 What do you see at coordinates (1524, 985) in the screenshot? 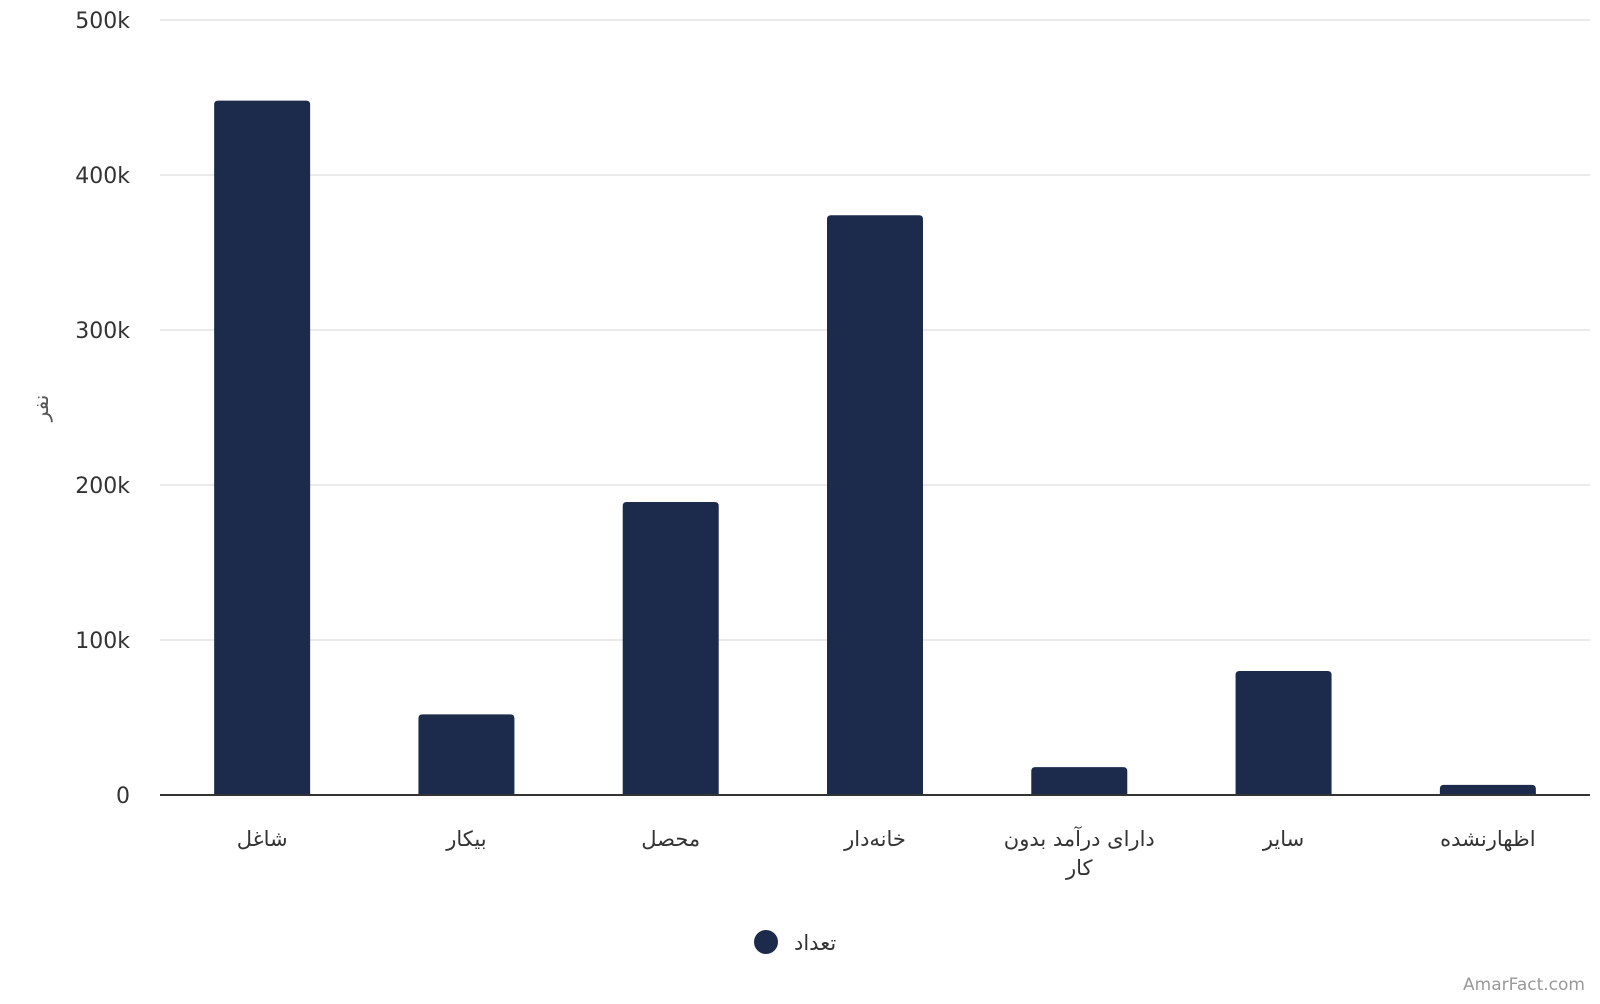
I see `credit-text: AmarFact.com` at bounding box center [1524, 985].